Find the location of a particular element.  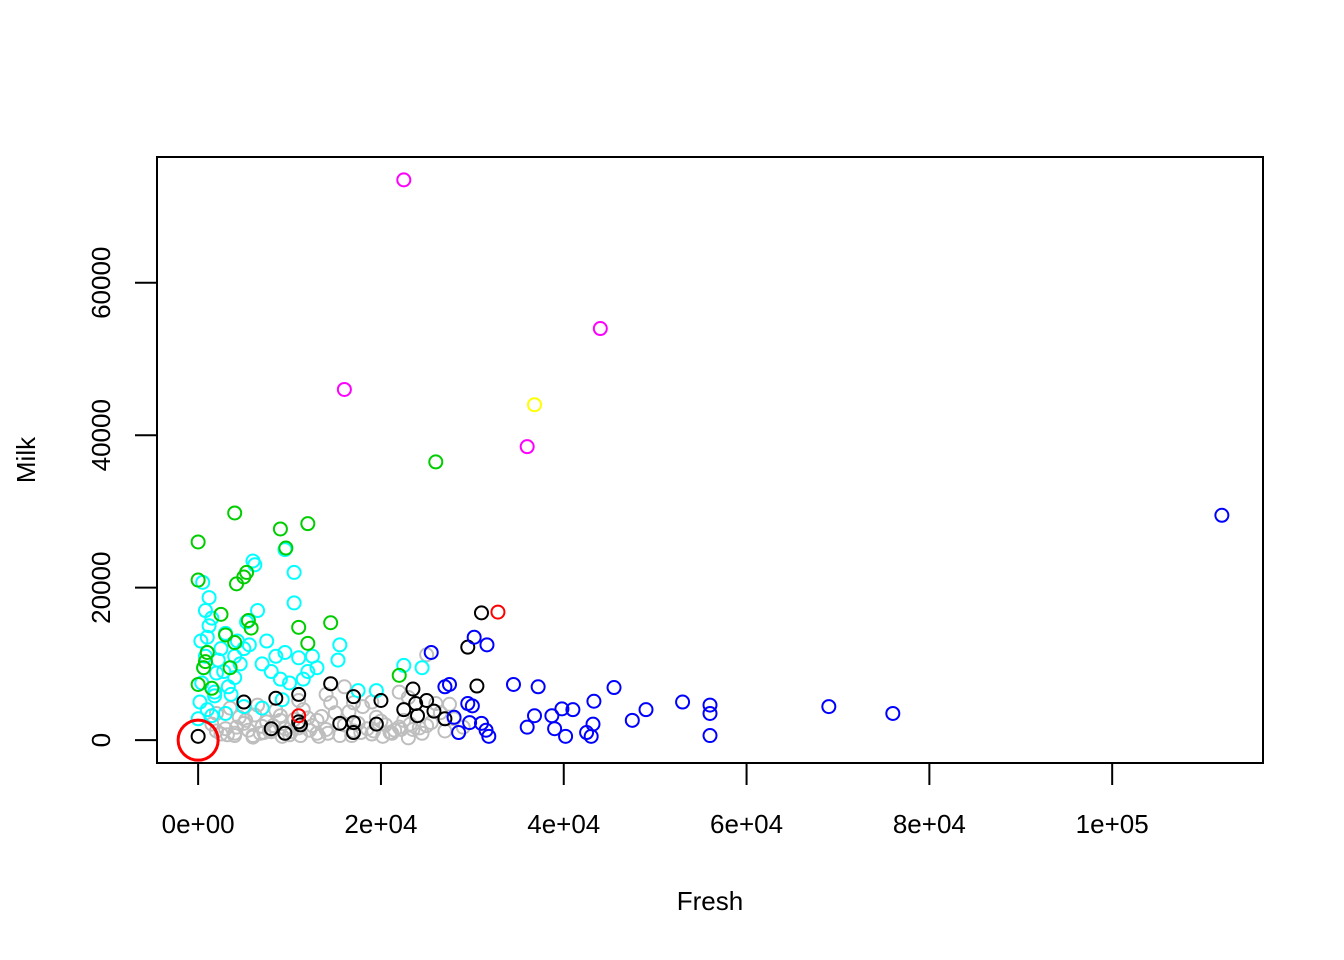

y-tick-label: 0 is located at coordinates (101, 740).